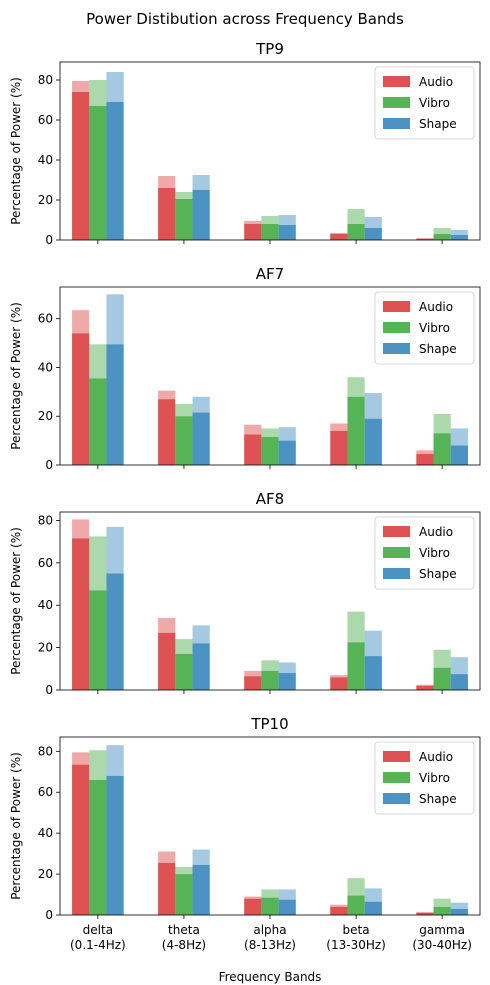 This screenshot has height=985, width=490. I want to click on subplot-title: AF8, so click(270, 499).